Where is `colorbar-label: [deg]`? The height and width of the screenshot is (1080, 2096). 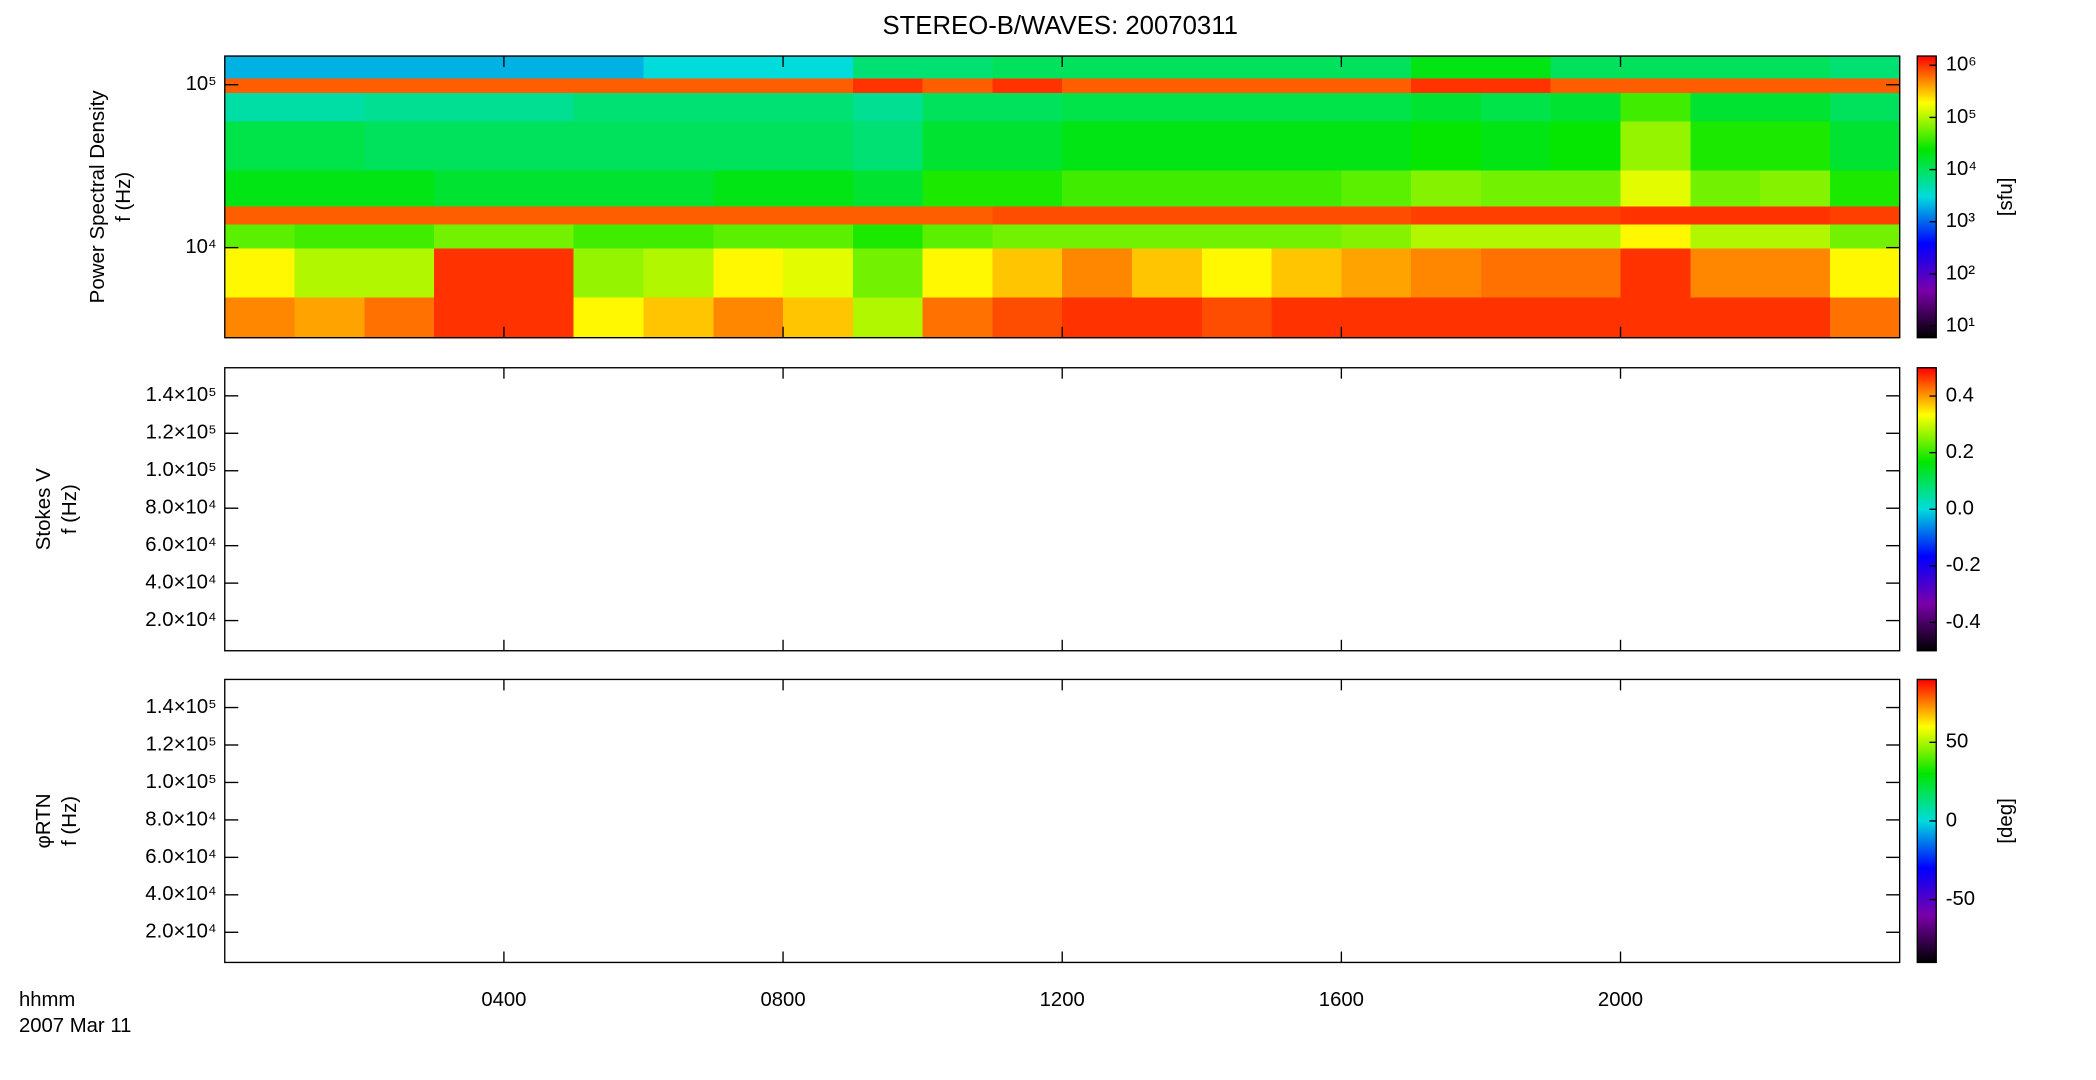
colorbar-label: [deg] is located at coordinates (2006, 821).